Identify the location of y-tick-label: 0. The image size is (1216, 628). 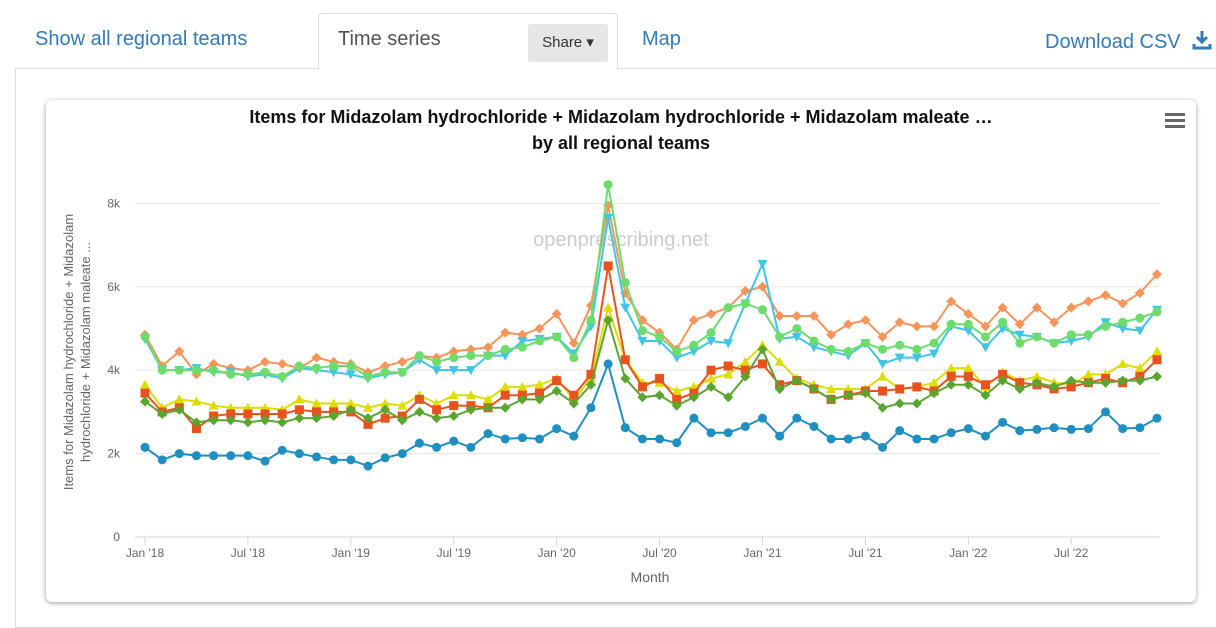
(116, 537).